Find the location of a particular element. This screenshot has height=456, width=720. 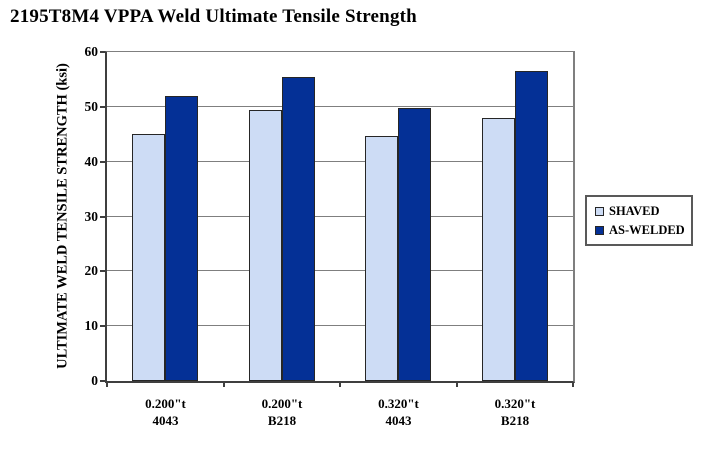

y-tick-label: 10 is located at coordinates (91, 326).